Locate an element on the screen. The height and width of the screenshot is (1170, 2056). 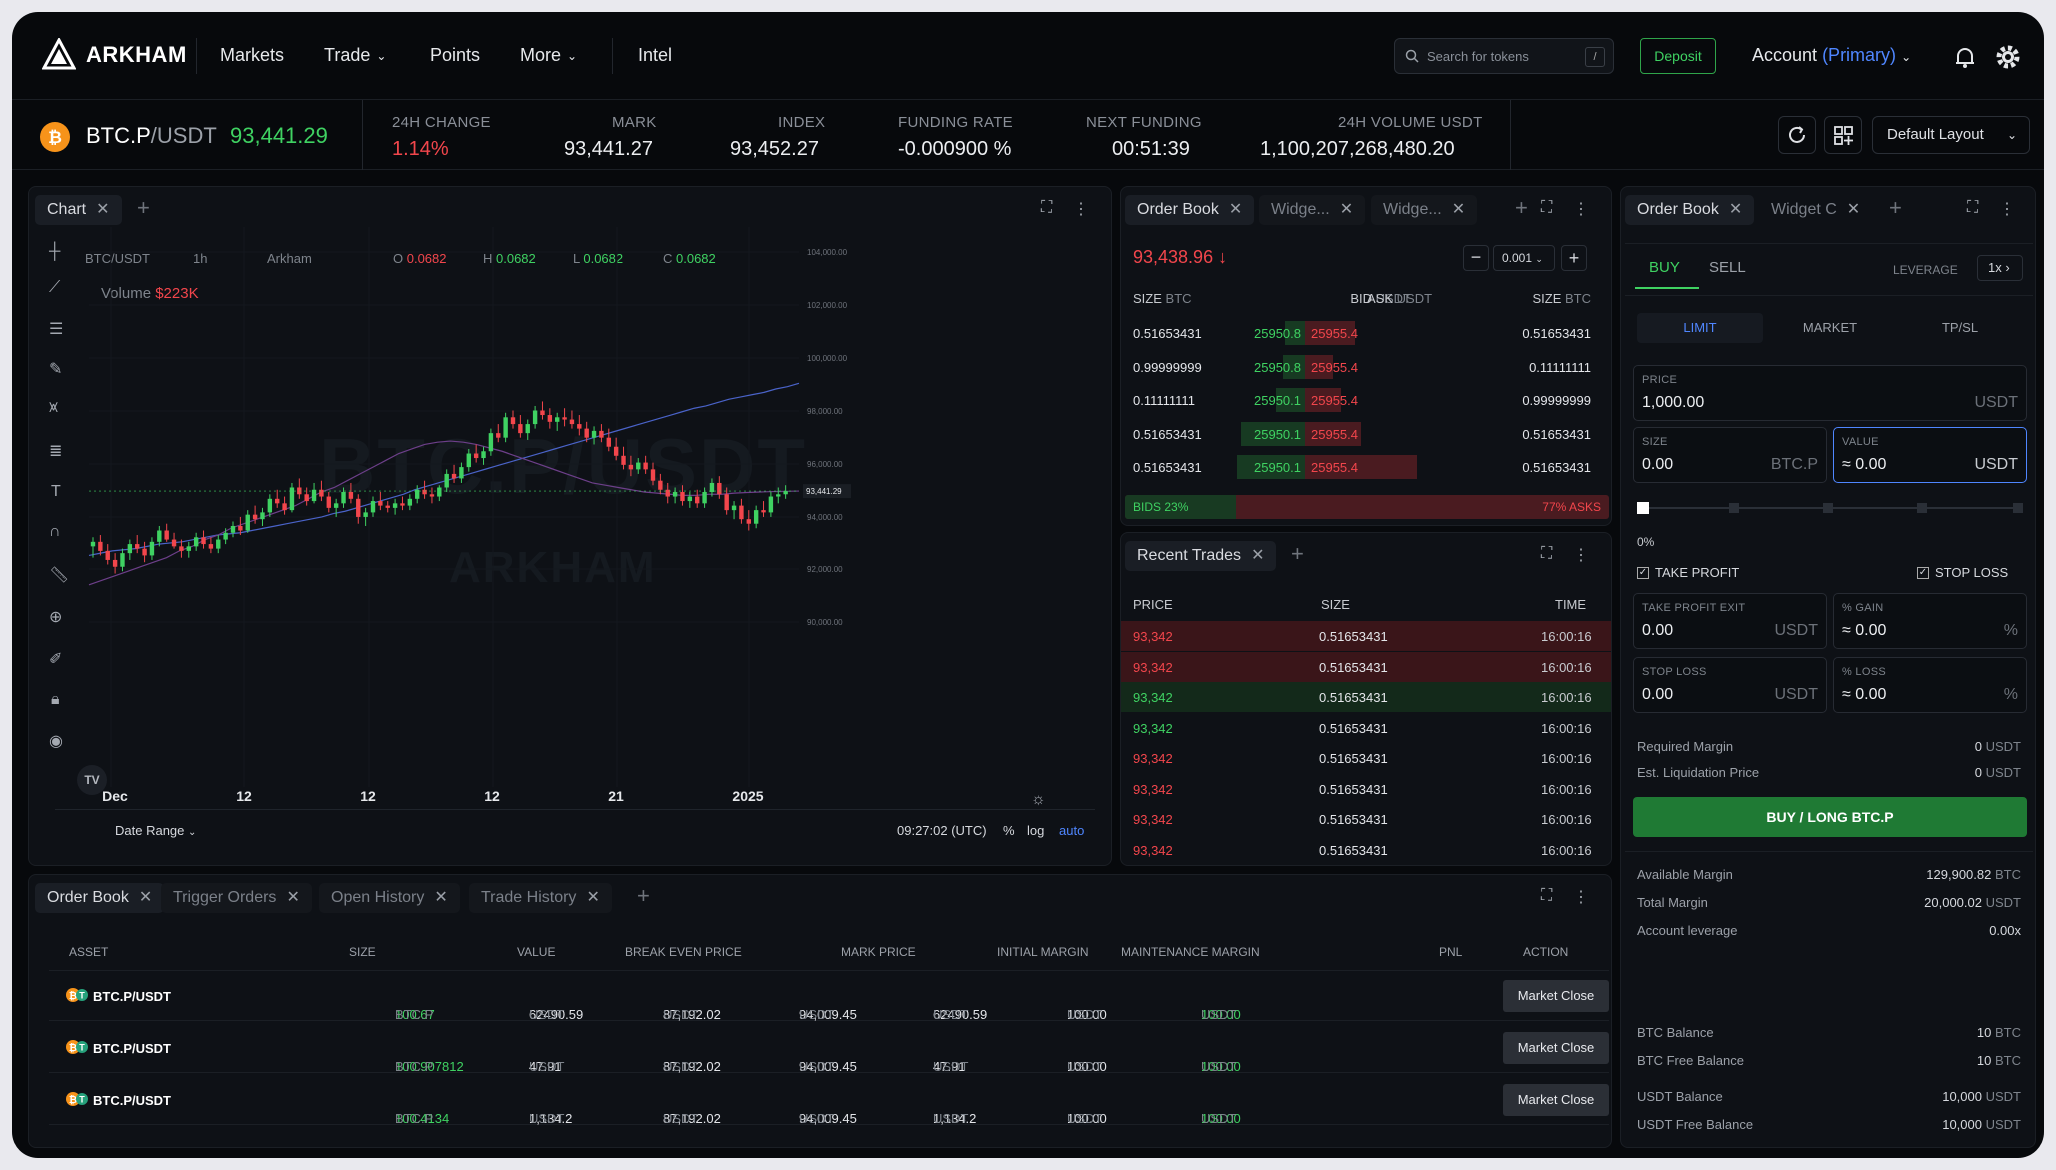
brush-icon: ✎ is located at coordinates (56, 369).